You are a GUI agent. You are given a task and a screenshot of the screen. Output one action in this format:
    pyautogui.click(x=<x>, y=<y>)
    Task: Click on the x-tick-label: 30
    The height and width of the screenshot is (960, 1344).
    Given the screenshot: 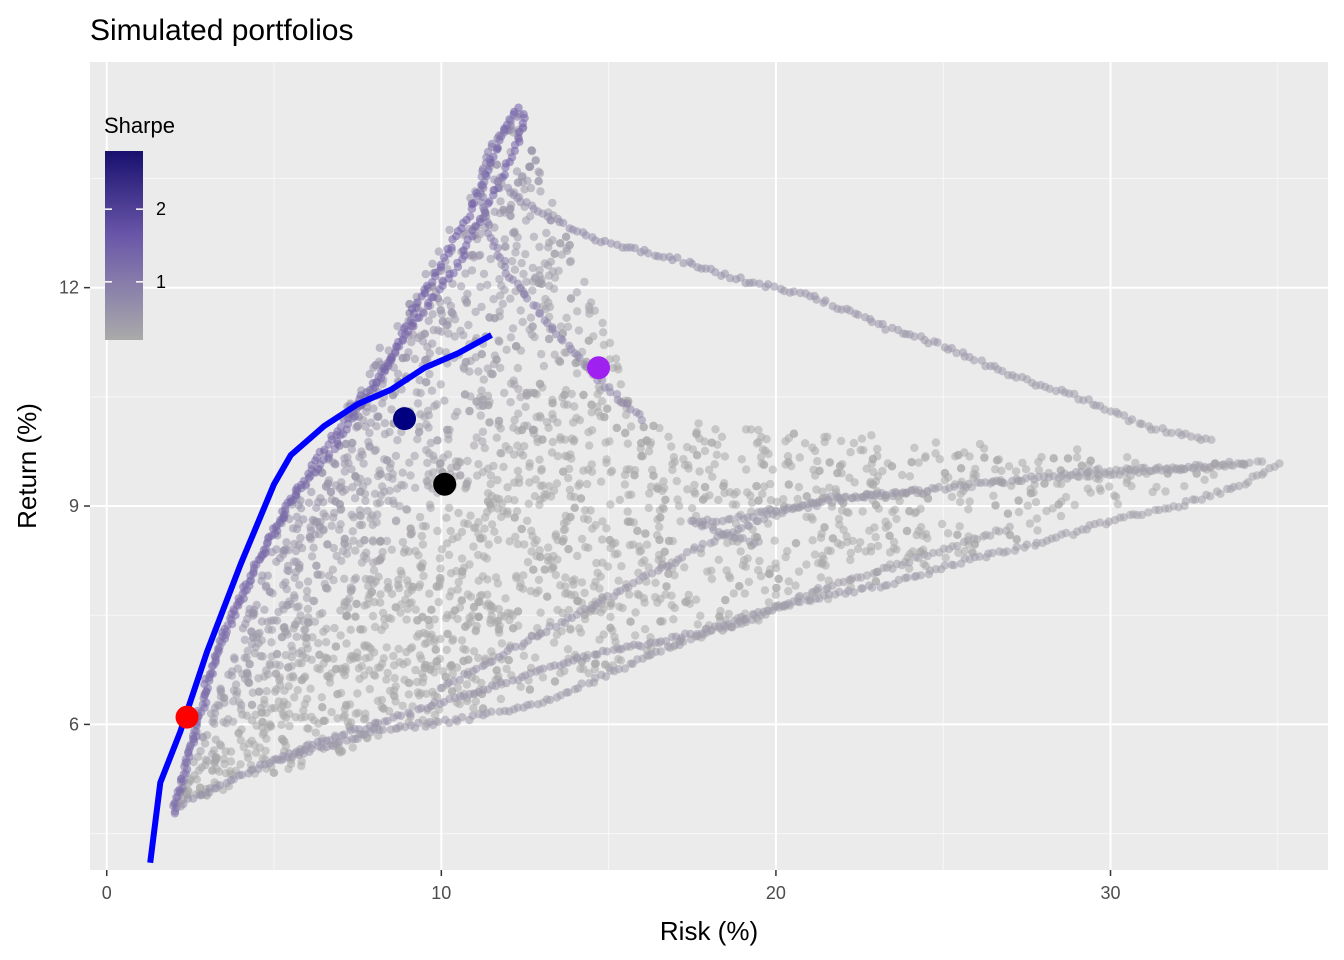 What is the action you would take?
    pyautogui.click(x=1110, y=893)
    